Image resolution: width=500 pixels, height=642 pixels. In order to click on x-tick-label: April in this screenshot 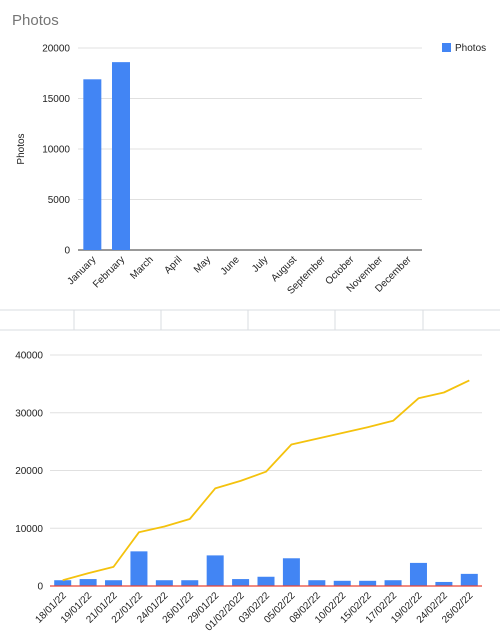, I will do `click(174, 265)`.